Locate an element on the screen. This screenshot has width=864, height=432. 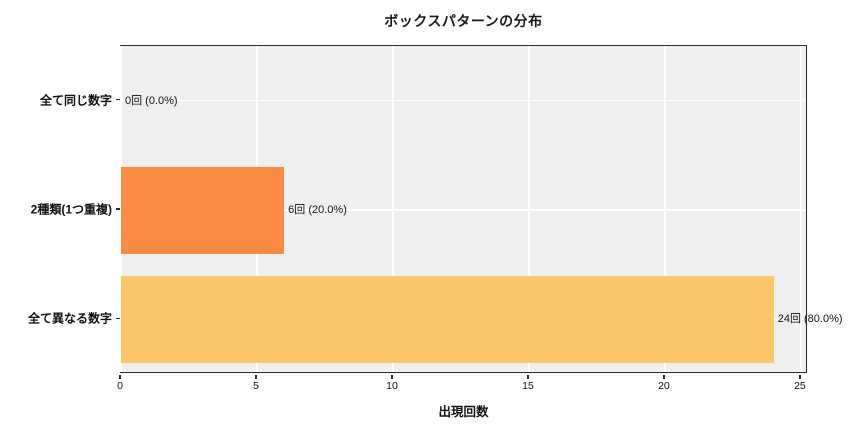
x-axis-label: 出現回数 is located at coordinates (463, 412).